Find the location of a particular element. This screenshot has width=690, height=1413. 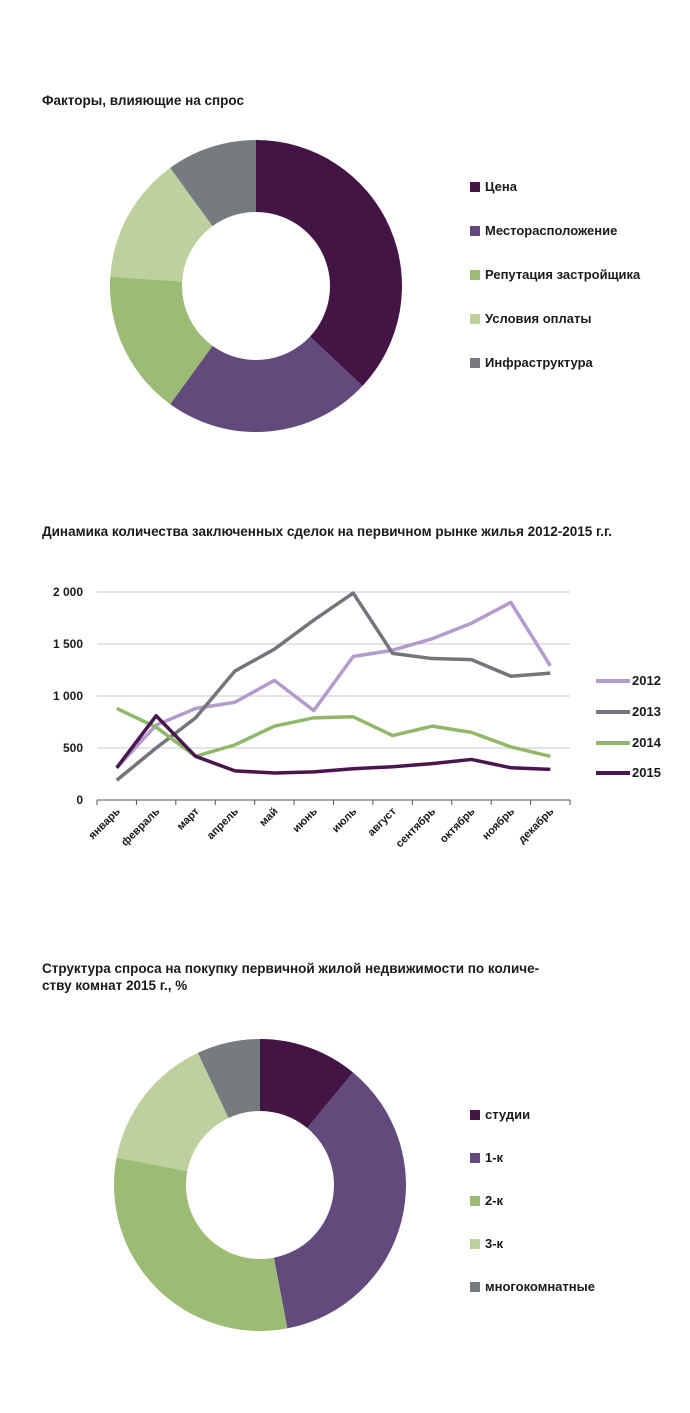

chart3-title-line-2: ству комнат 2015 г., % is located at coordinates (115, 985).